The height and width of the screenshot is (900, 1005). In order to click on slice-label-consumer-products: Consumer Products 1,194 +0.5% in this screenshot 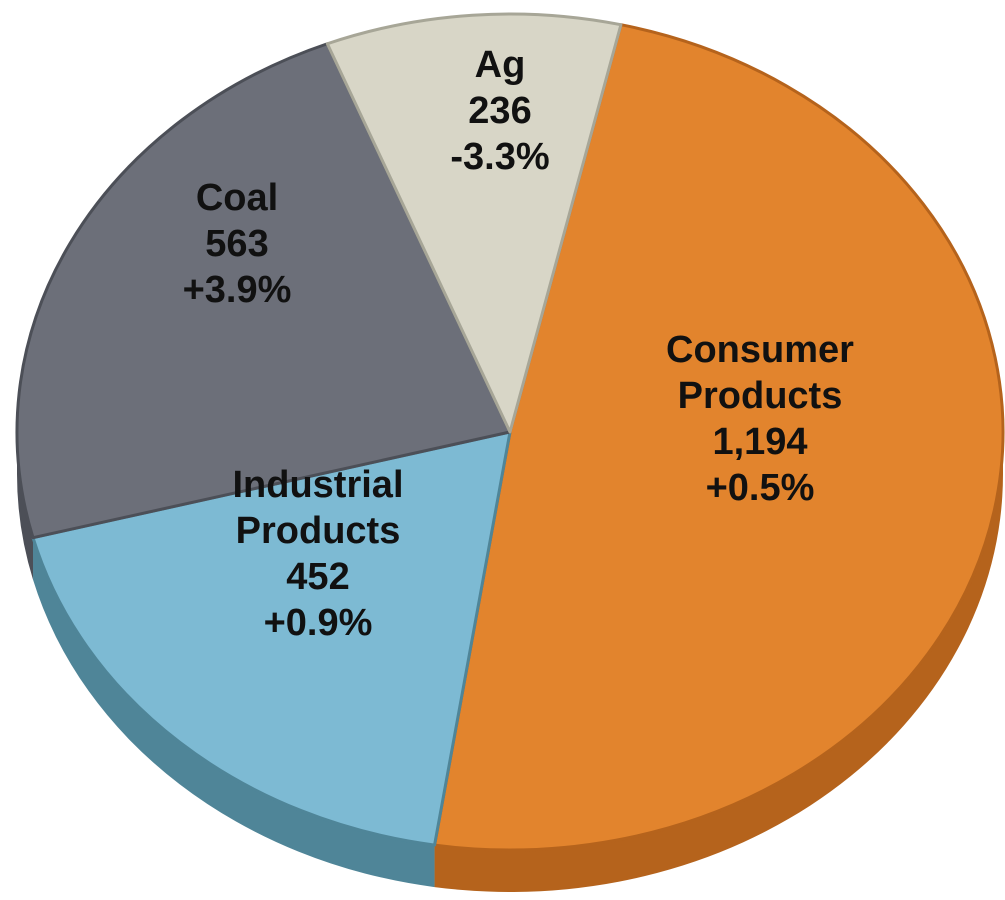, I will do `click(760, 419)`.